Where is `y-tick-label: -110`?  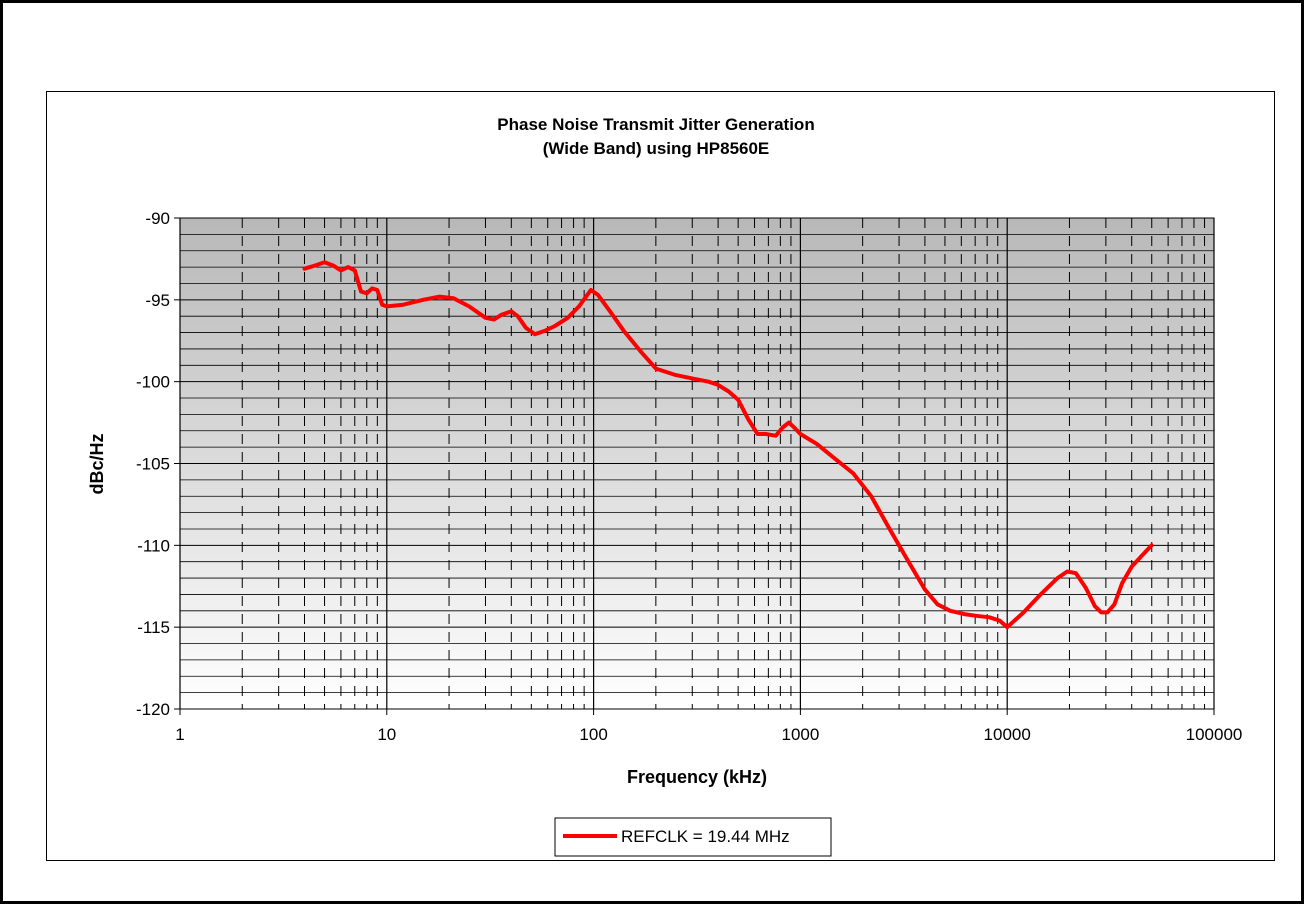
y-tick-label: -110 is located at coordinates (153, 545).